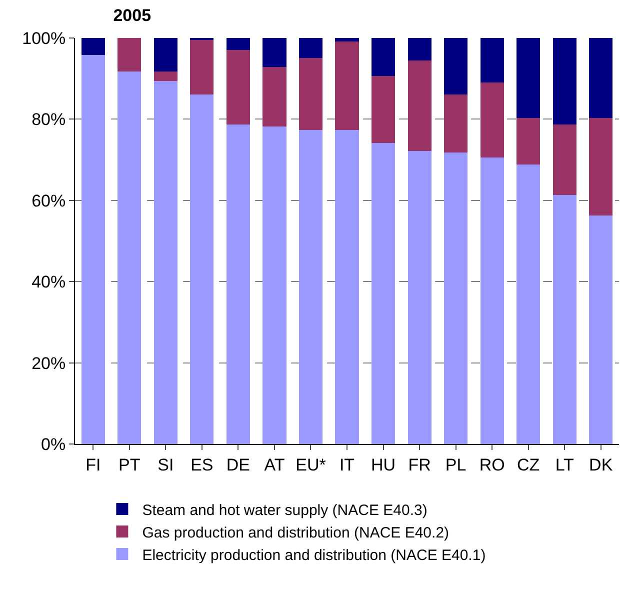  What do you see at coordinates (93, 464) in the screenshot?
I see `x-tick-label: FI` at bounding box center [93, 464].